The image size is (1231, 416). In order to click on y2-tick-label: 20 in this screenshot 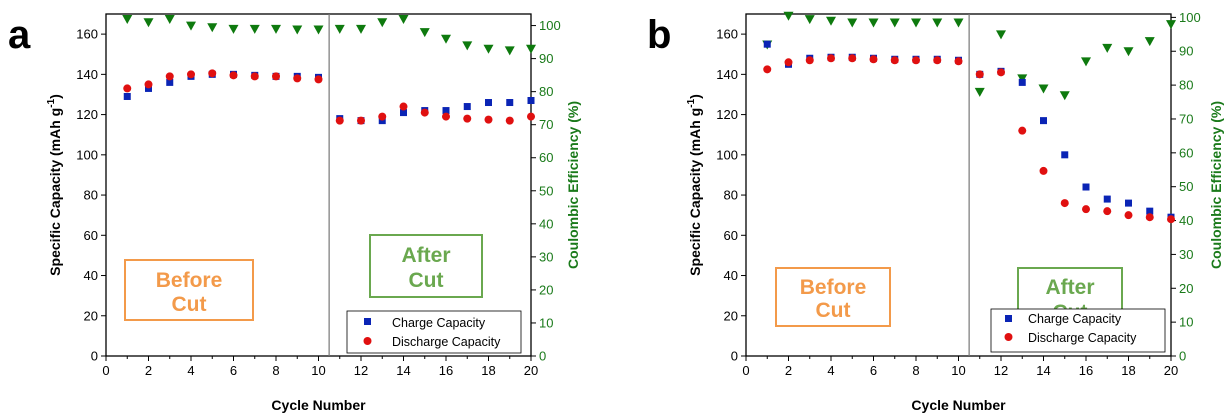, I will do `click(546, 289)`.